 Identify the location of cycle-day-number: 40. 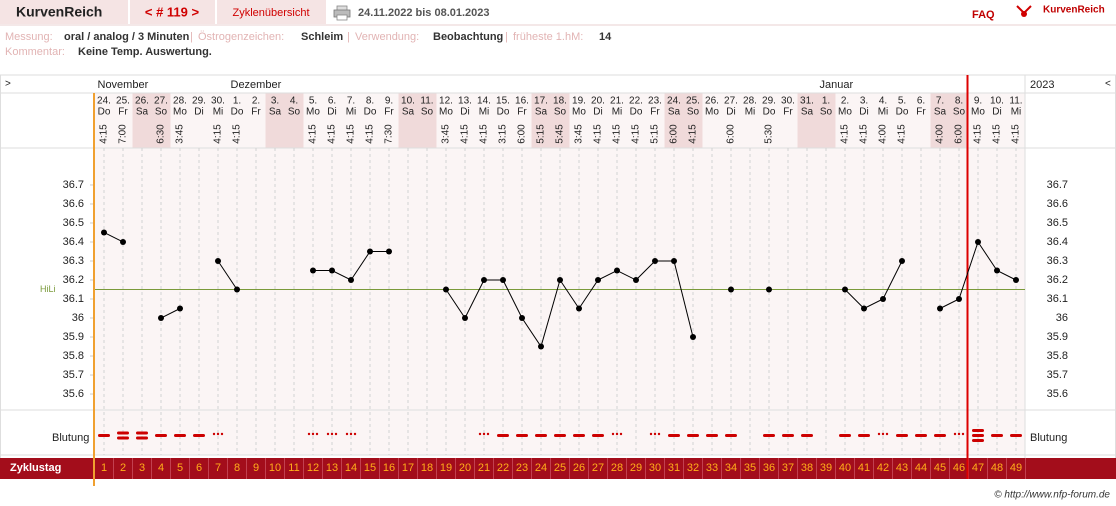
(845, 468).